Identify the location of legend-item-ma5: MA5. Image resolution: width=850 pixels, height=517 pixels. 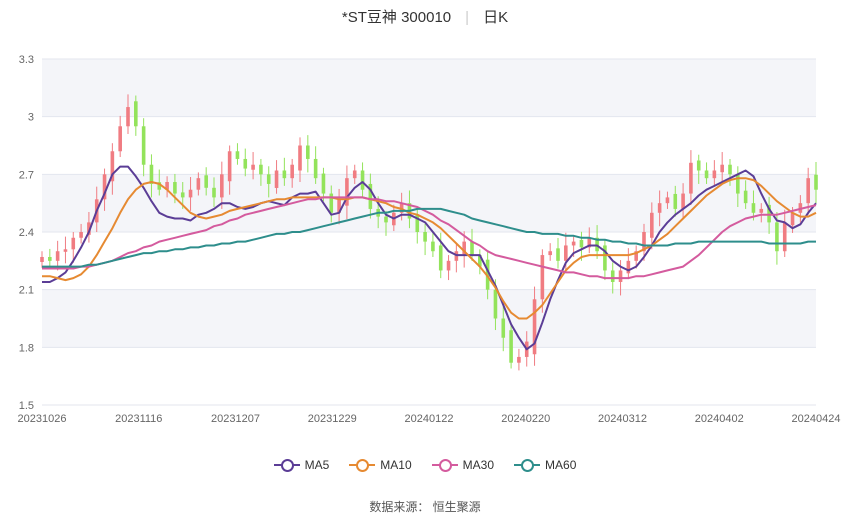
(301, 465).